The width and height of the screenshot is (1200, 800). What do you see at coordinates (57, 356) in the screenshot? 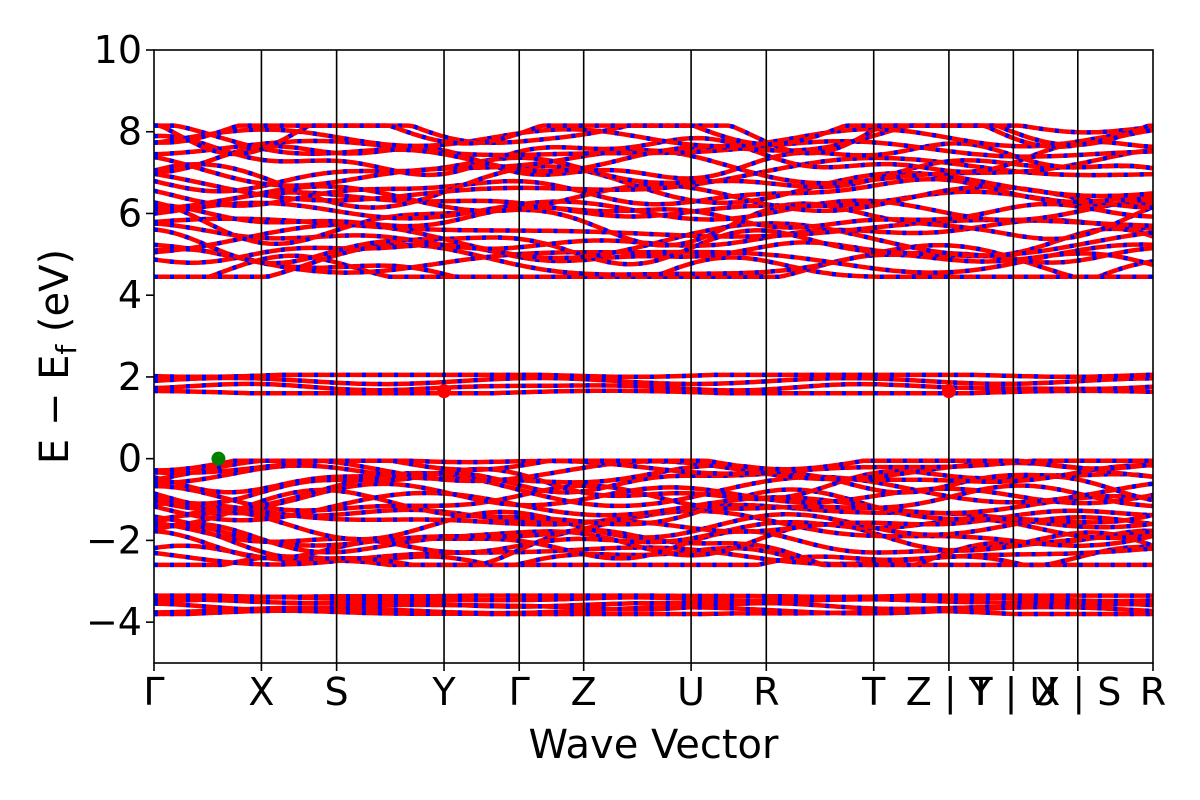
I see `y-axis-title: E − Ef (eV)` at bounding box center [57, 356].